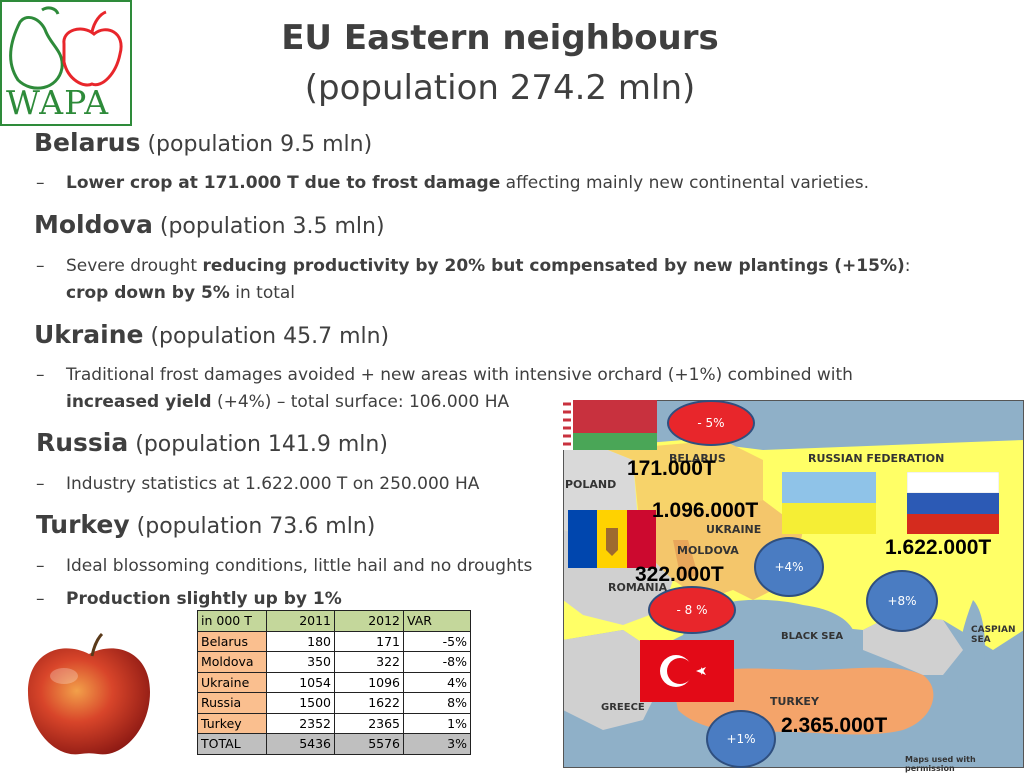  Describe the element at coordinates (300, 723) in the screenshot. I see `table-cell: 2352` at that location.